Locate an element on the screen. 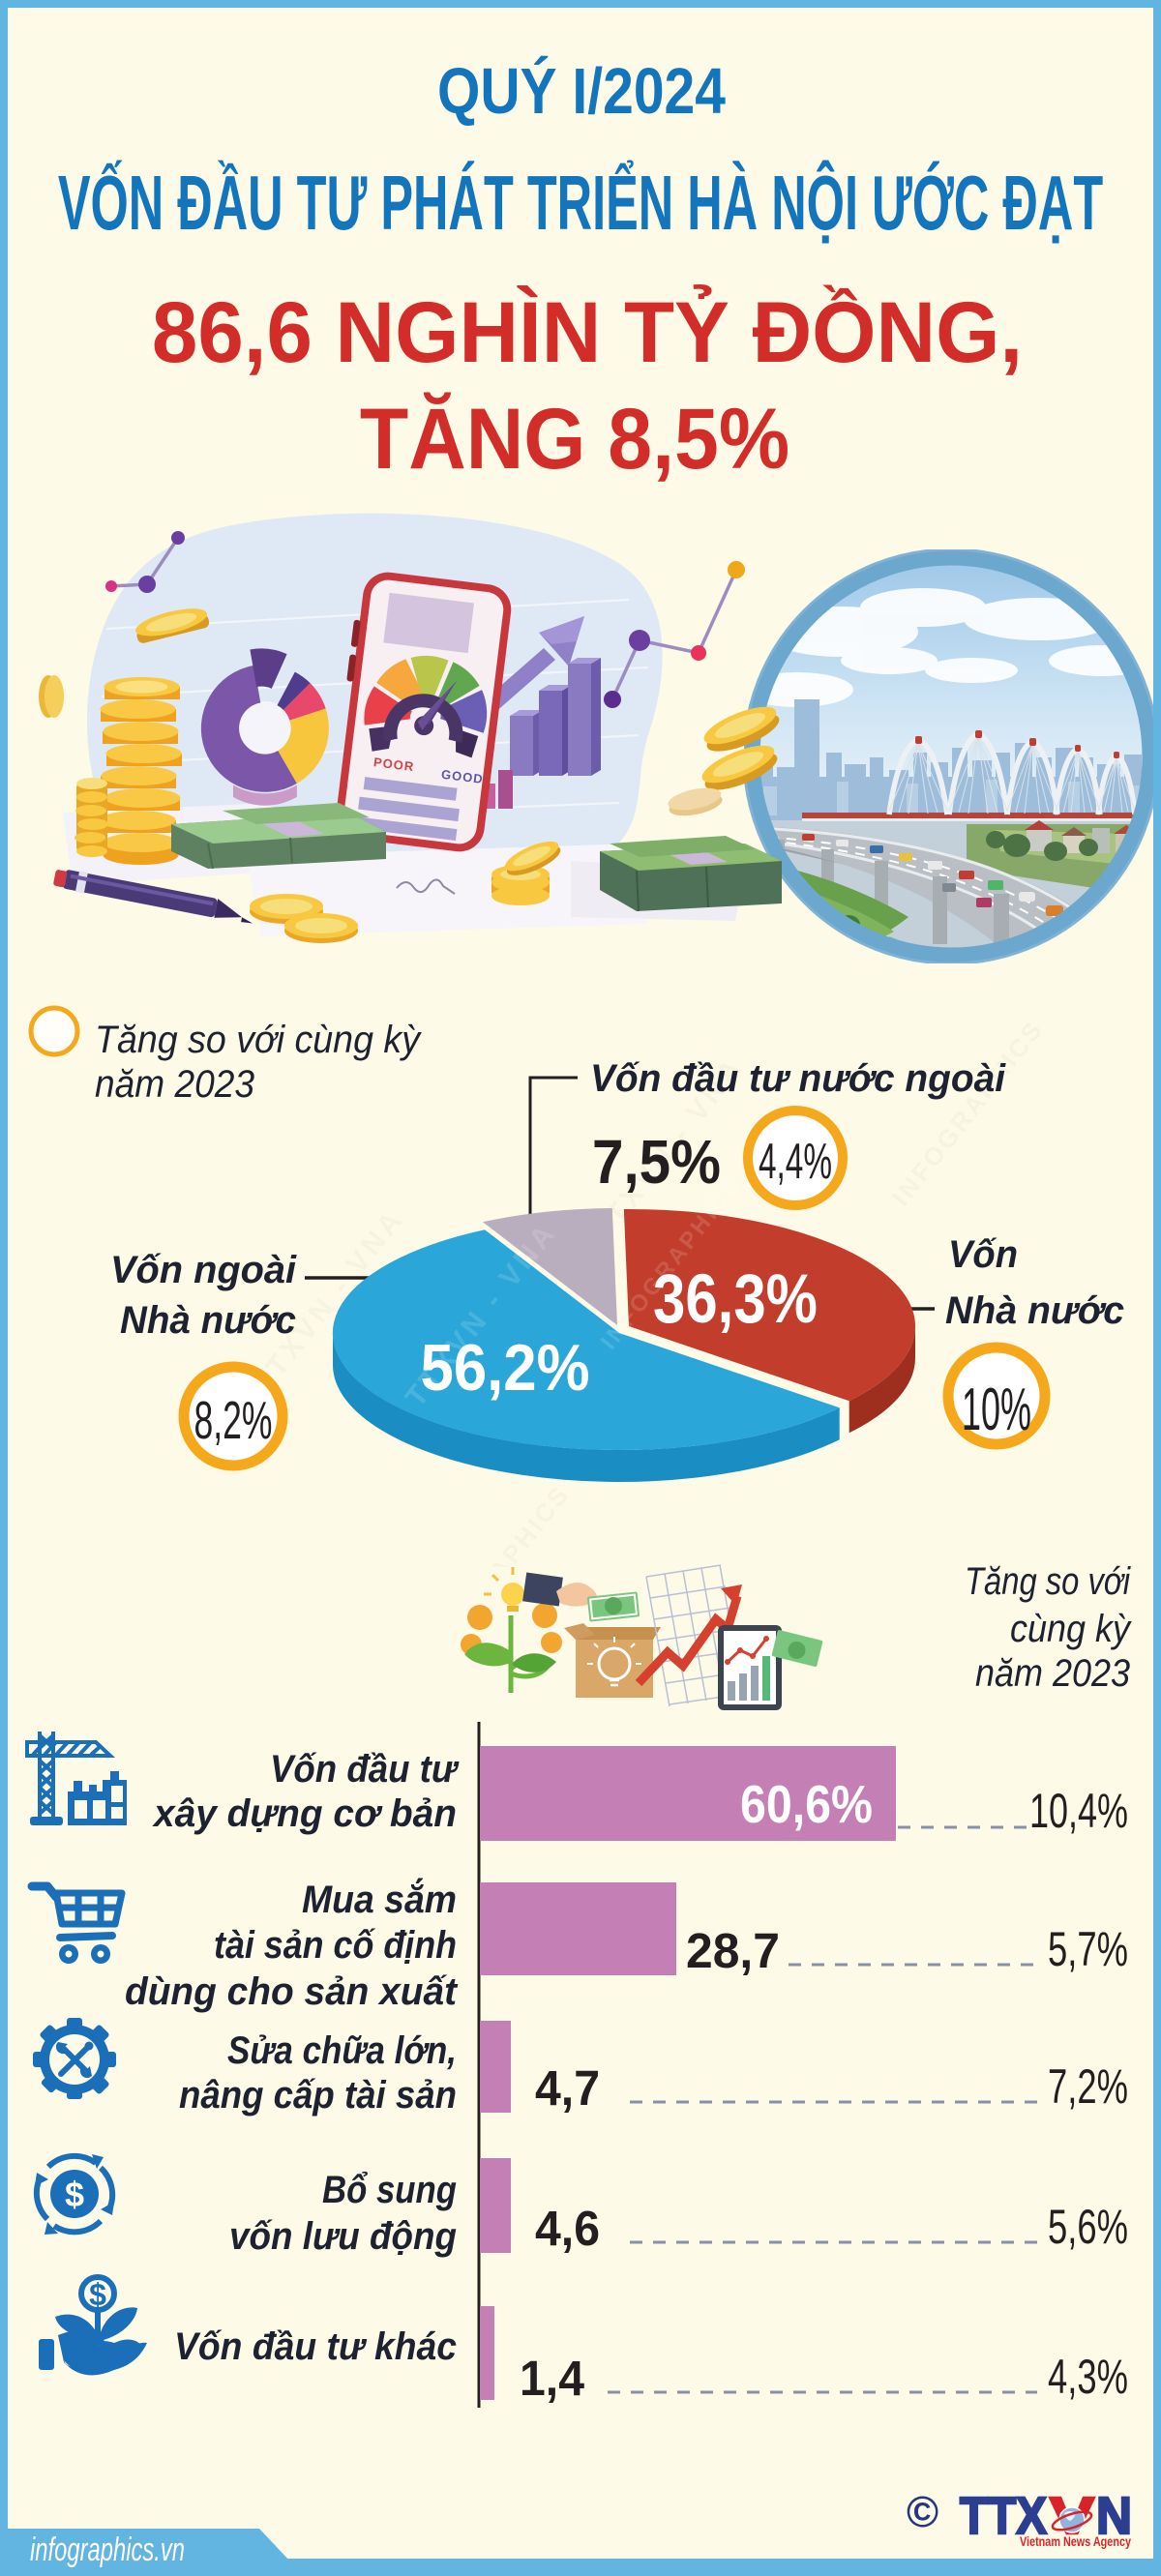 The height and width of the screenshot is (2576, 1161). svg-text: 36,3% is located at coordinates (735, 1299).